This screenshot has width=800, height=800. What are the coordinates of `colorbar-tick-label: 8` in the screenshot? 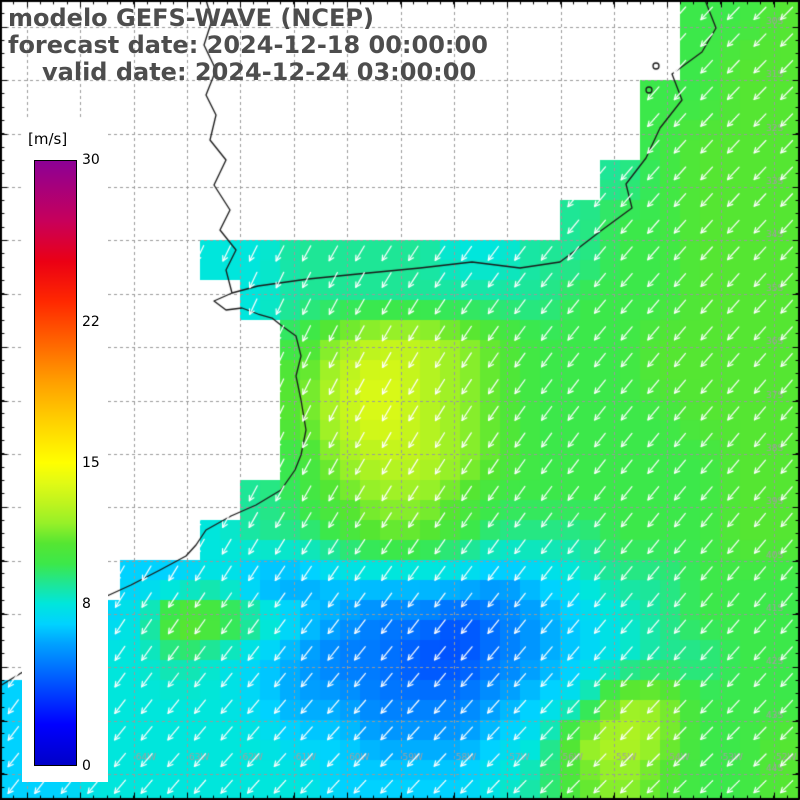 It's located at (86, 604).